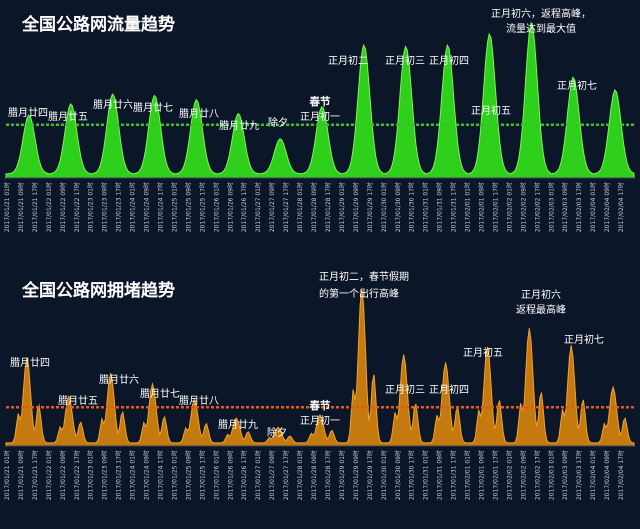 The image size is (640, 529). I want to click on annotation-label: 正月初五, so click(491, 110).